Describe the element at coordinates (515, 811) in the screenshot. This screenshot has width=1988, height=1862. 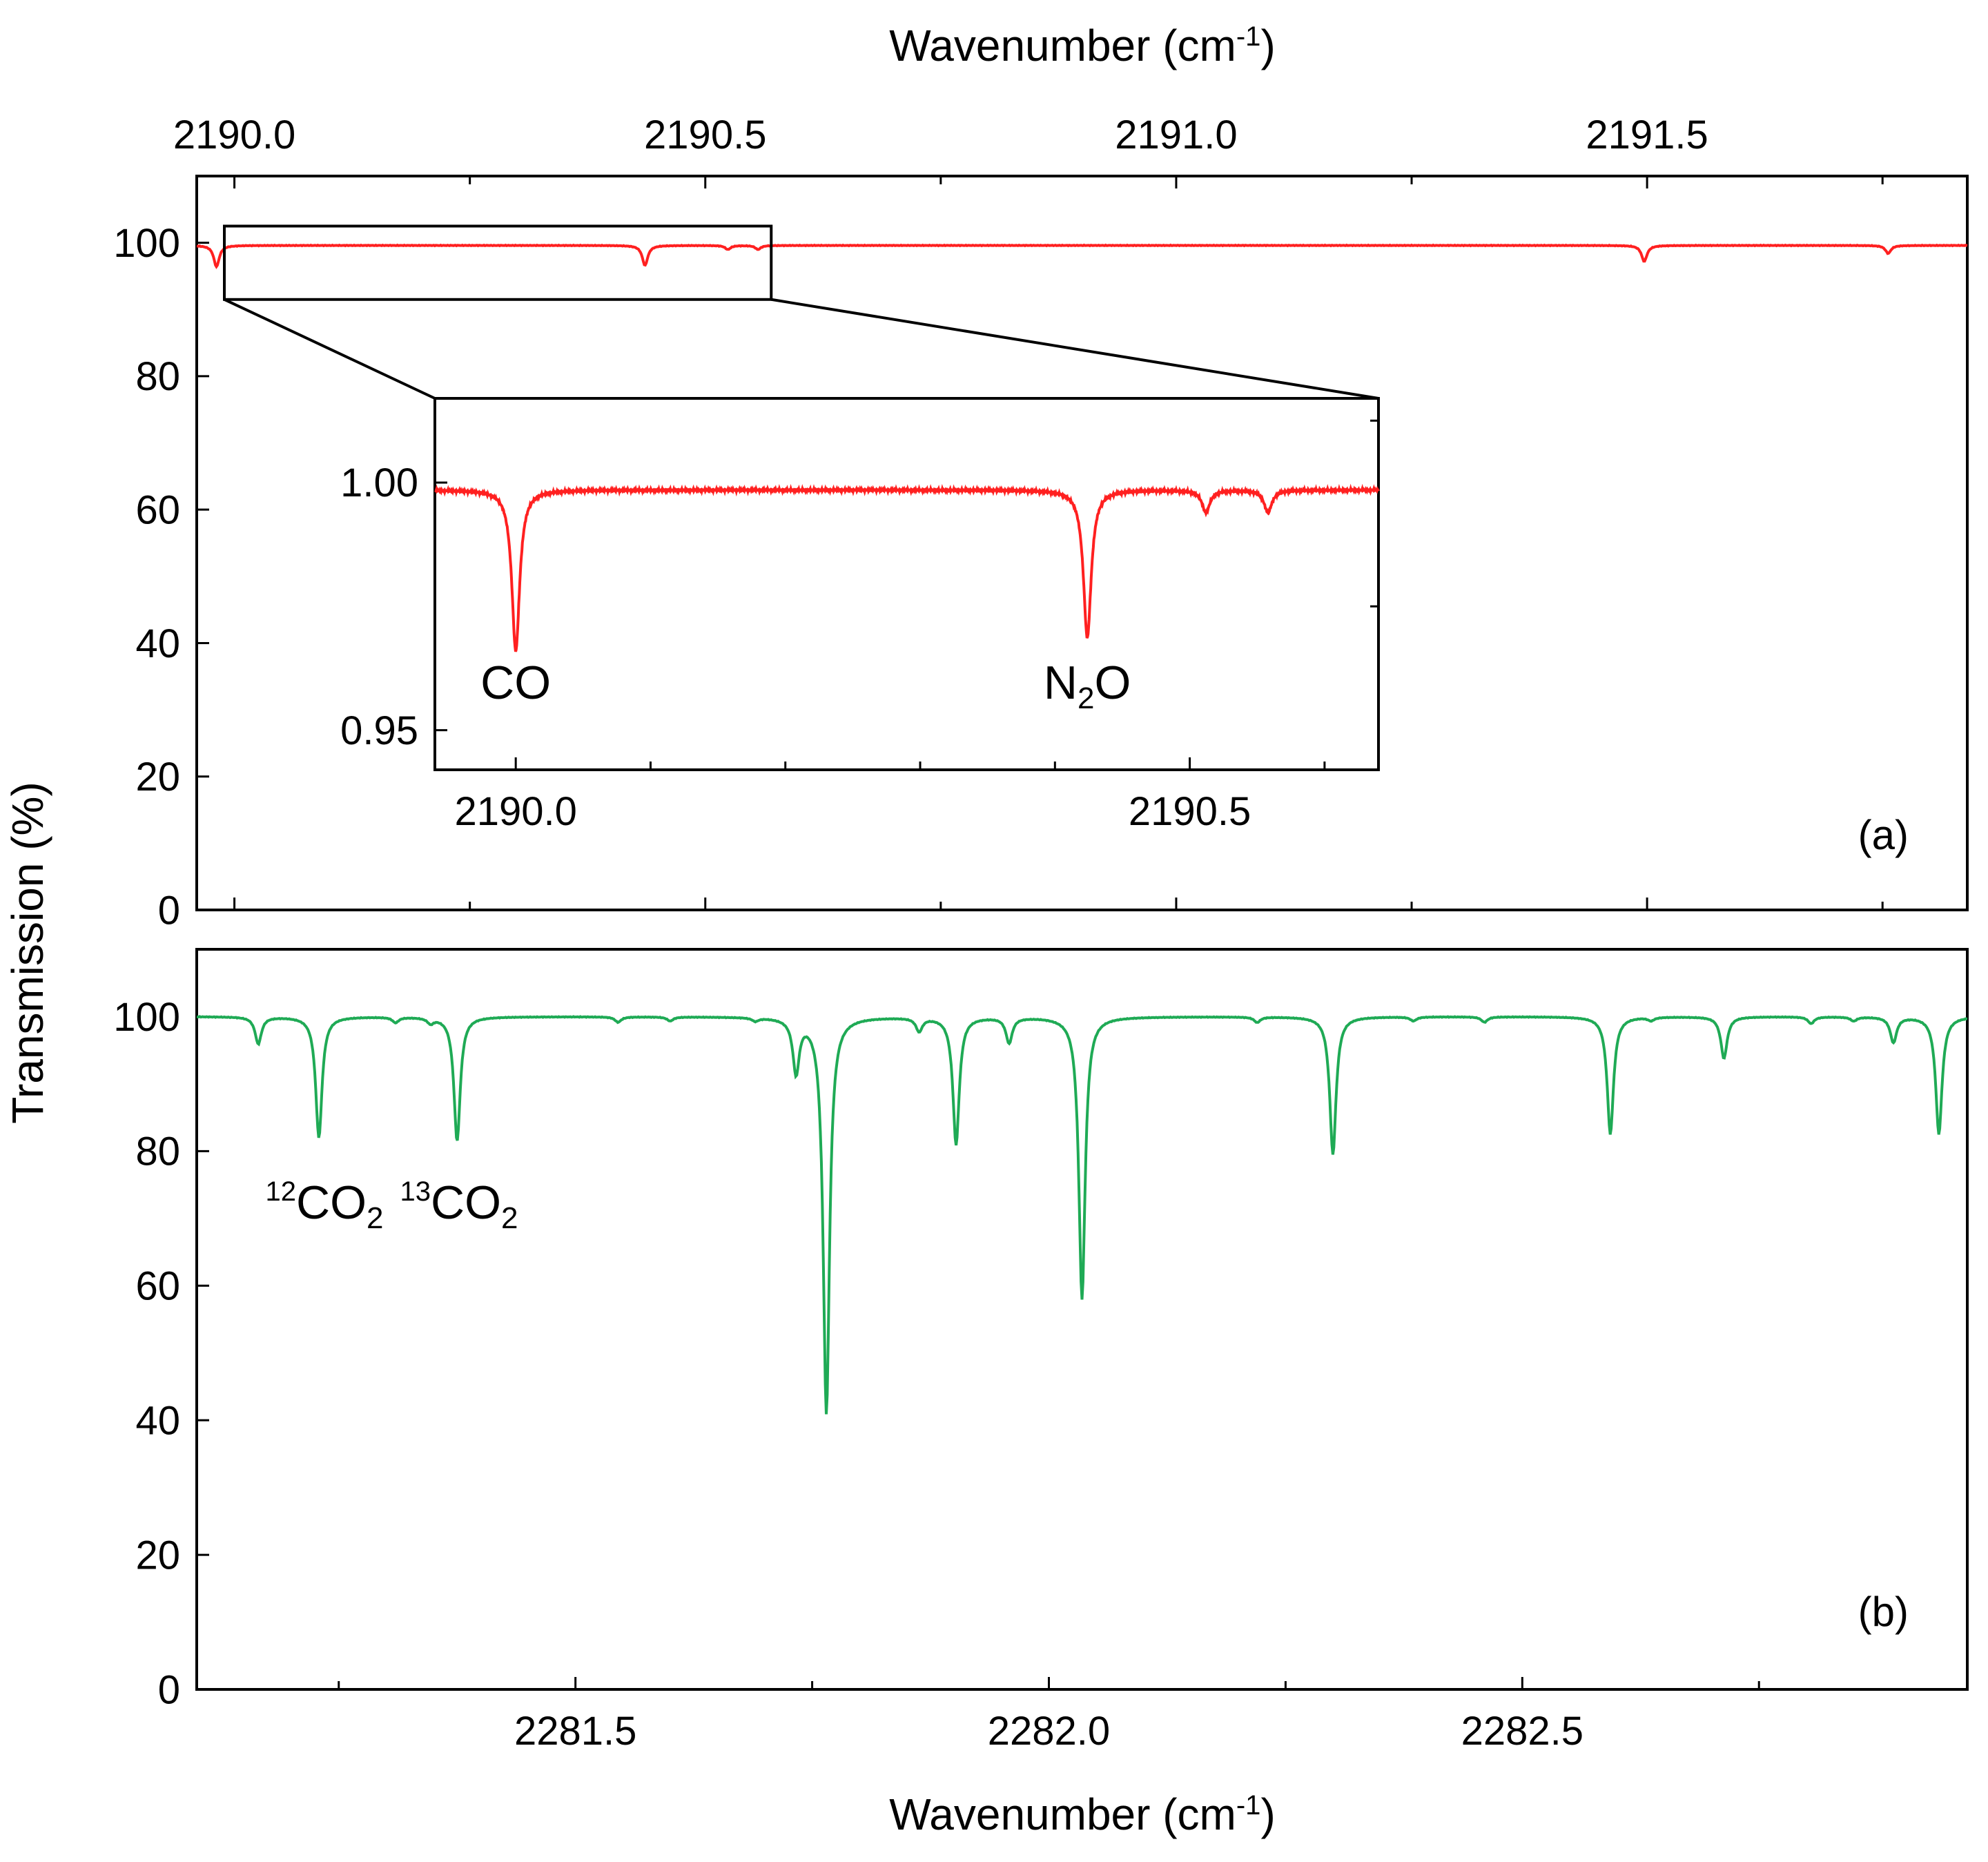
I see `inset-x-tick-label-0: 2190.0` at that location.